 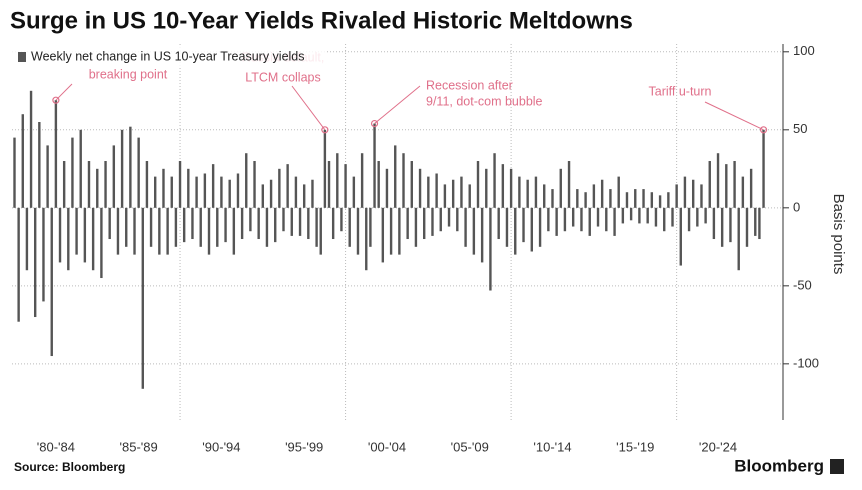 What do you see at coordinates (838, 234) in the screenshot?
I see `y-axis-label: Basis points` at bounding box center [838, 234].